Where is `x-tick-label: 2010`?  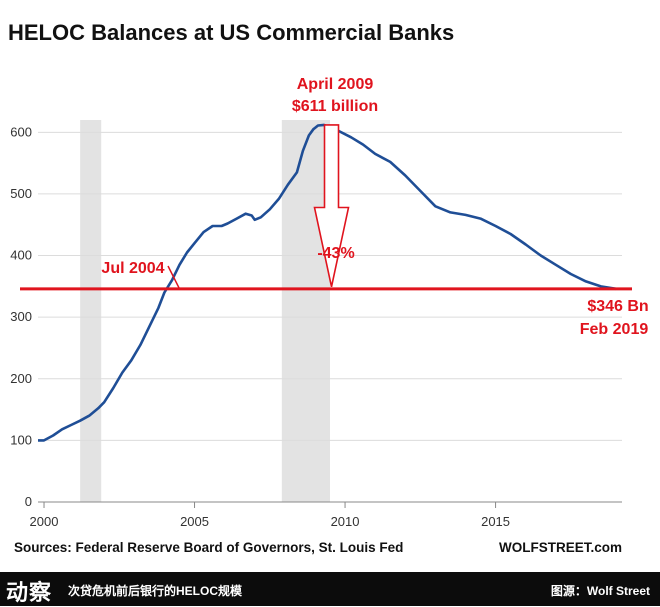
x-tick-label: 2010 is located at coordinates (345, 521).